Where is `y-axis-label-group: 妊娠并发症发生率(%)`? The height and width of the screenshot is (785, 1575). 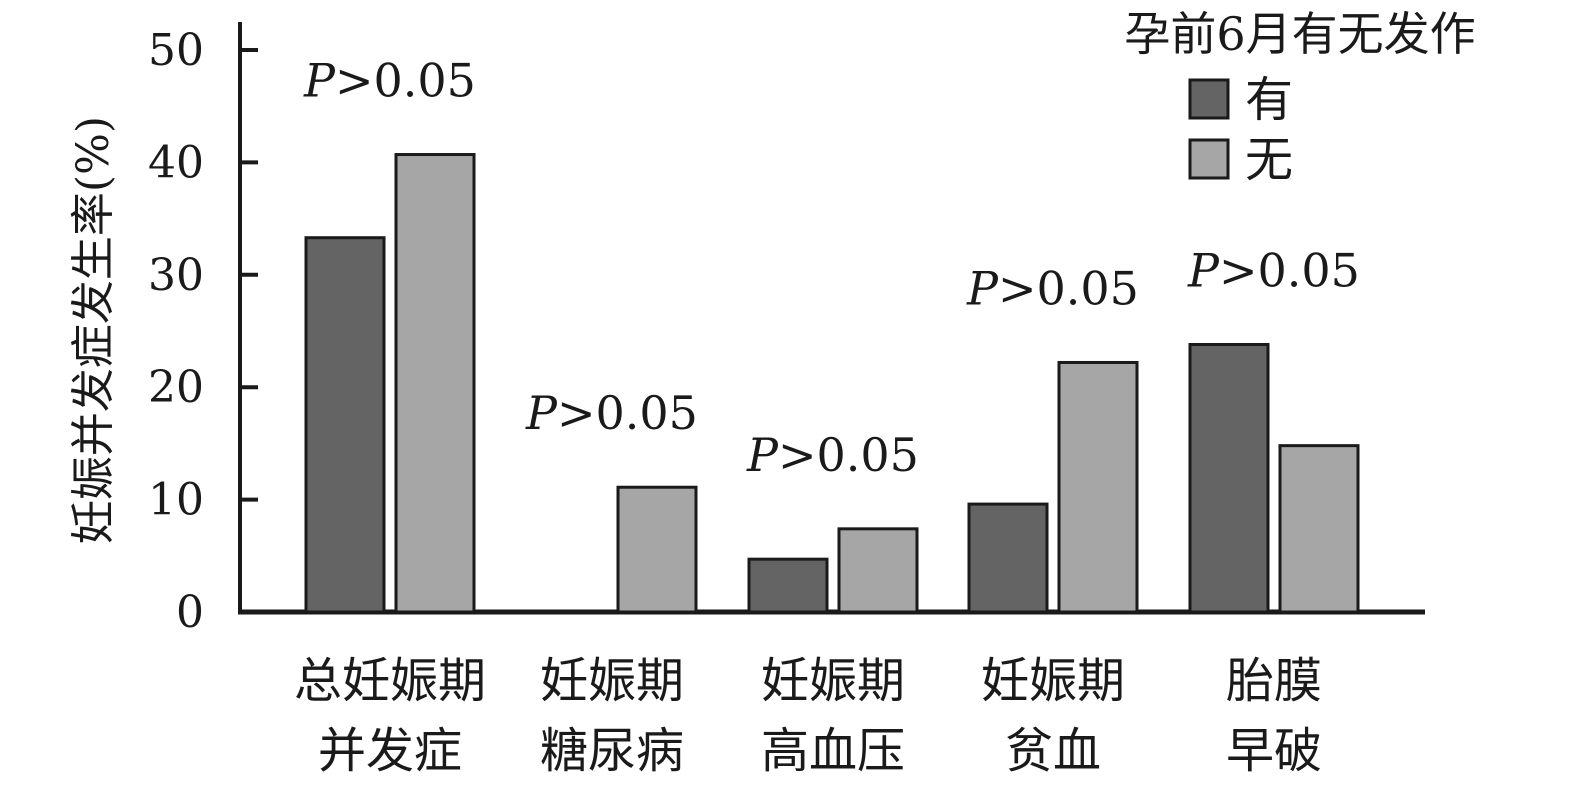 y-axis-label-group: 妊娠并发症发生率(%) is located at coordinates (93, 330).